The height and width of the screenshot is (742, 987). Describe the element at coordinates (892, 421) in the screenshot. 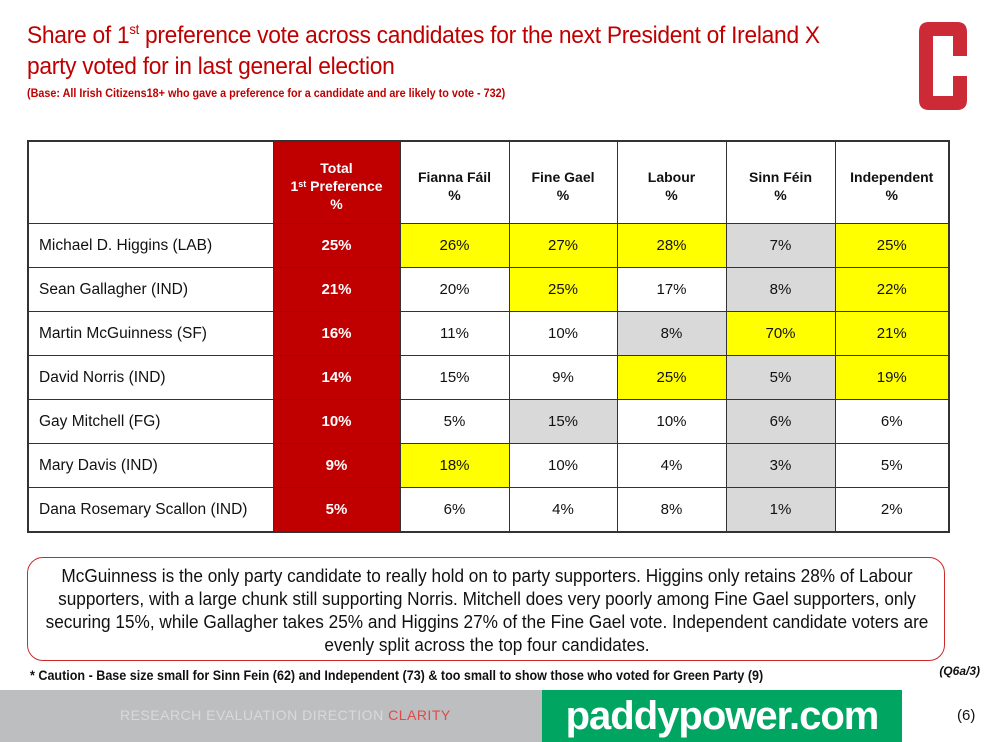

I see `cell-independent: 6%` at that location.